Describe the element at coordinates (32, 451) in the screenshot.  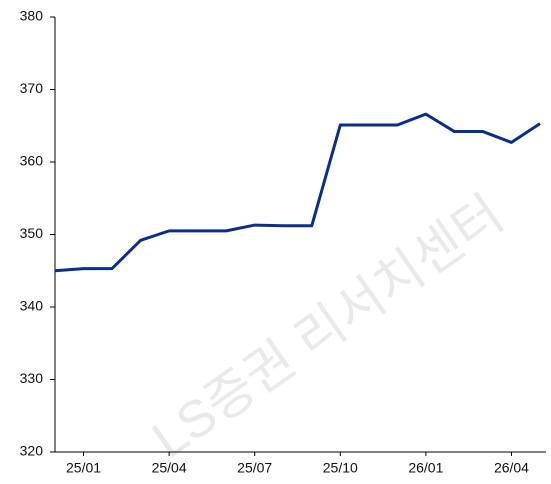
I see `y-tick-label: 320` at that location.